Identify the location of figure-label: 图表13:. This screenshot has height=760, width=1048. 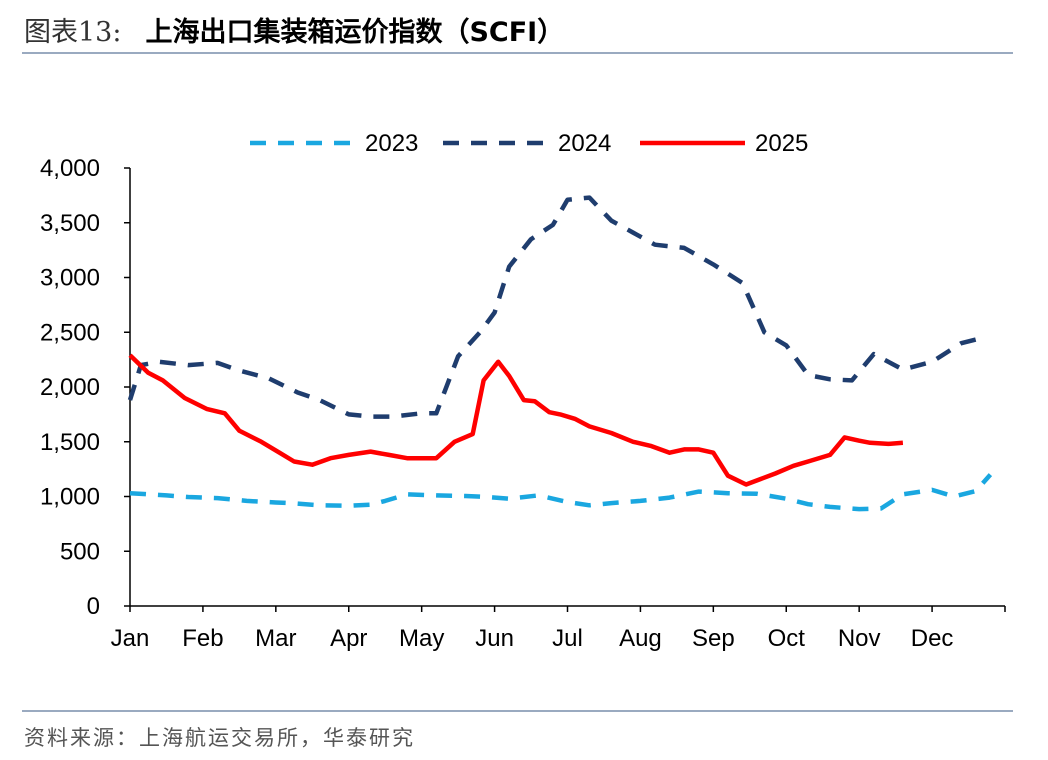
(73, 32).